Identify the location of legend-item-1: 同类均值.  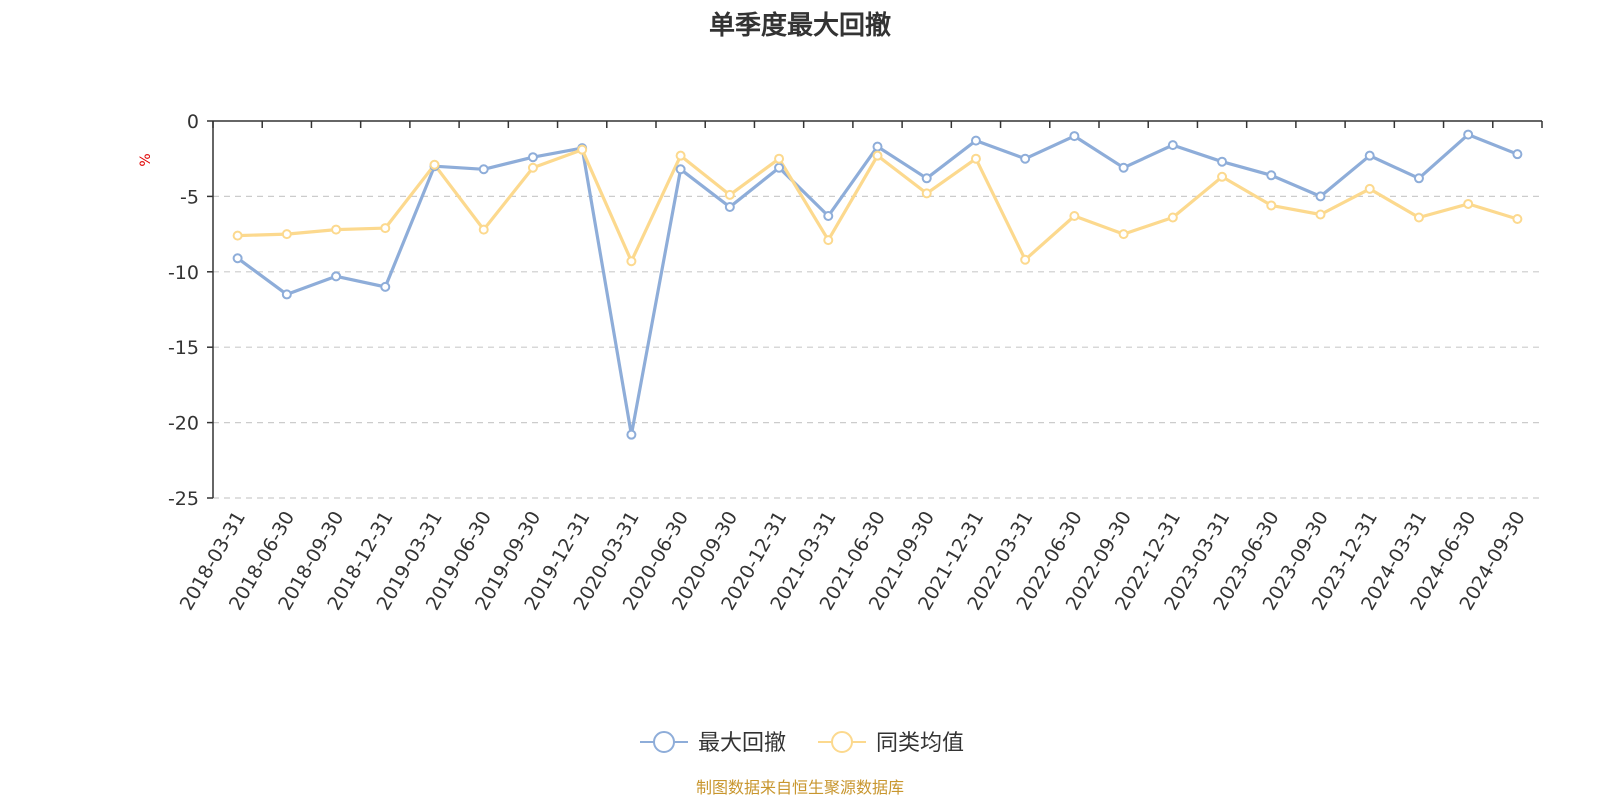
(891, 743).